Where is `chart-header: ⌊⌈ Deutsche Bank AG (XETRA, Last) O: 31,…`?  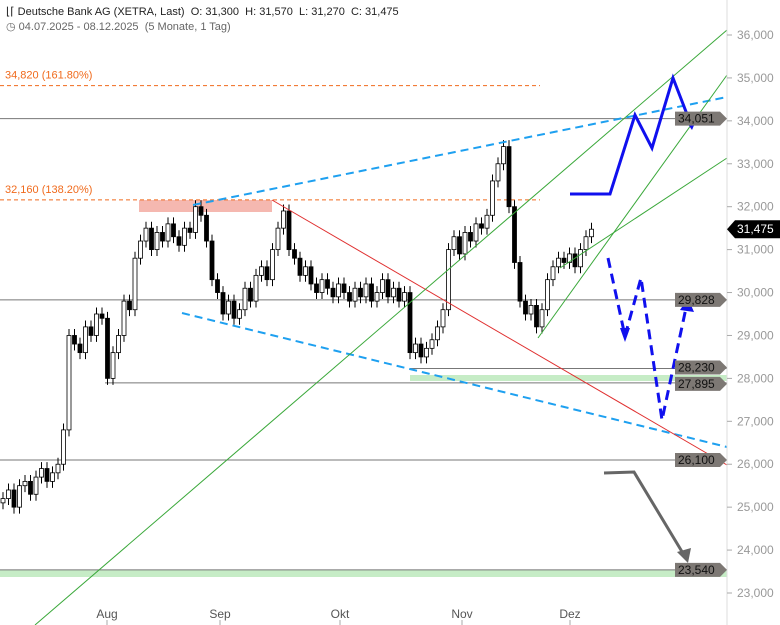
chart-header: ⌊⌈ Deutsche Bank AG (XETRA, Last) O: 31,… is located at coordinates (202, 20).